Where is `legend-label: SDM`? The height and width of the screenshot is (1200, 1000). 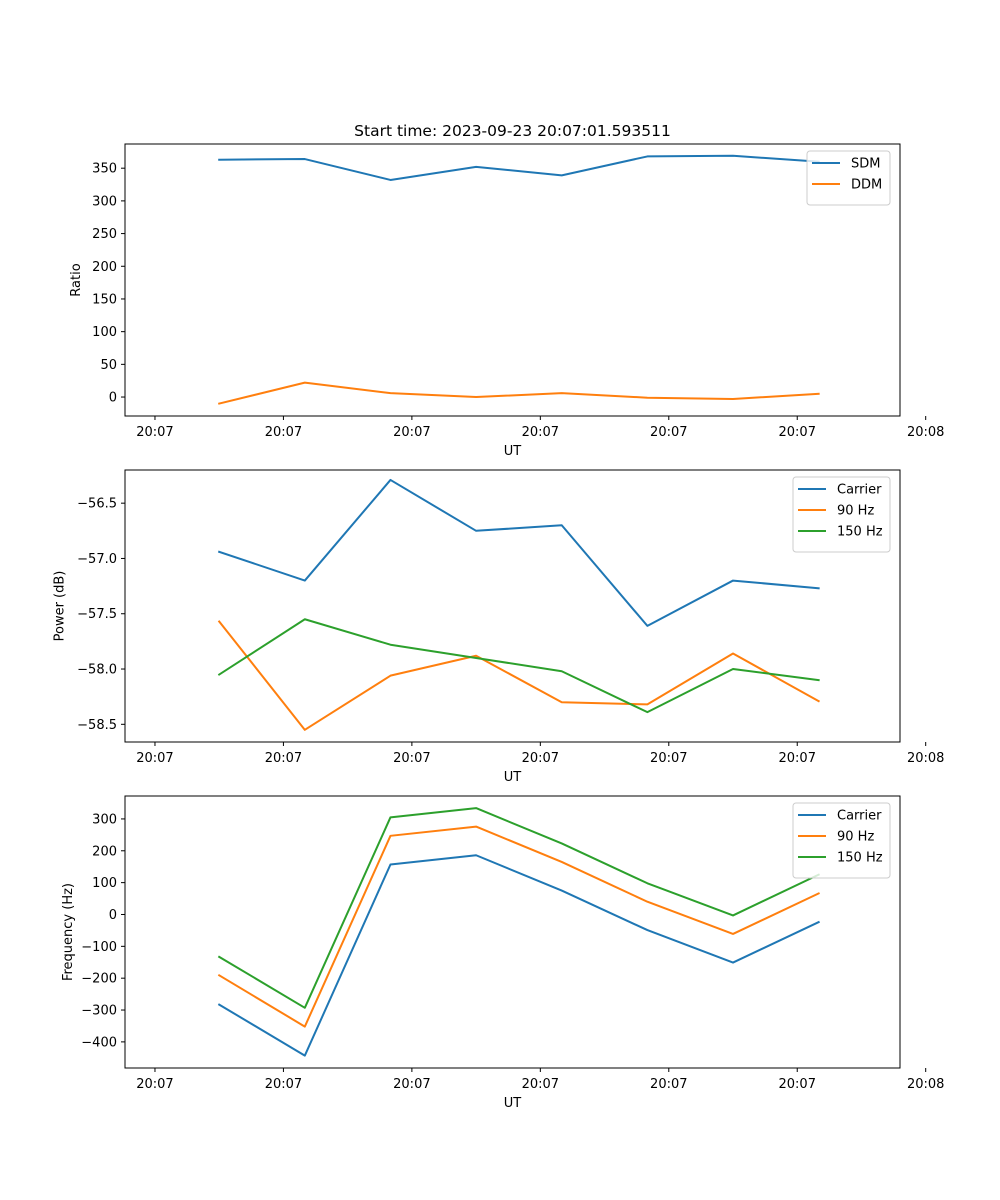
legend-label: SDM is located at coordinates (865, 164).